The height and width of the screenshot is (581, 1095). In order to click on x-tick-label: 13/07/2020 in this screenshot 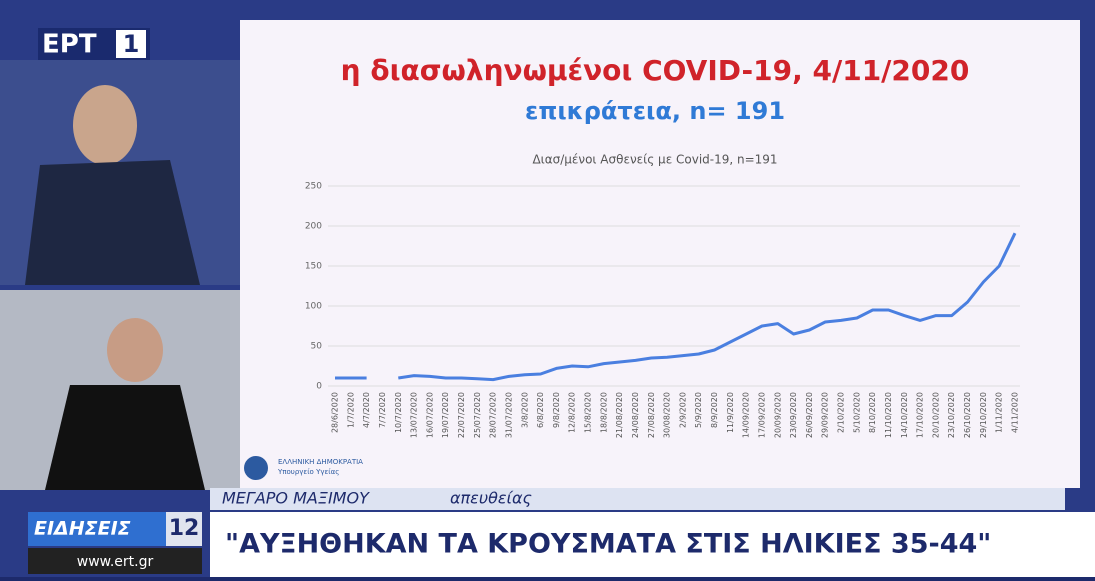, I will do `click(414, 415)`.